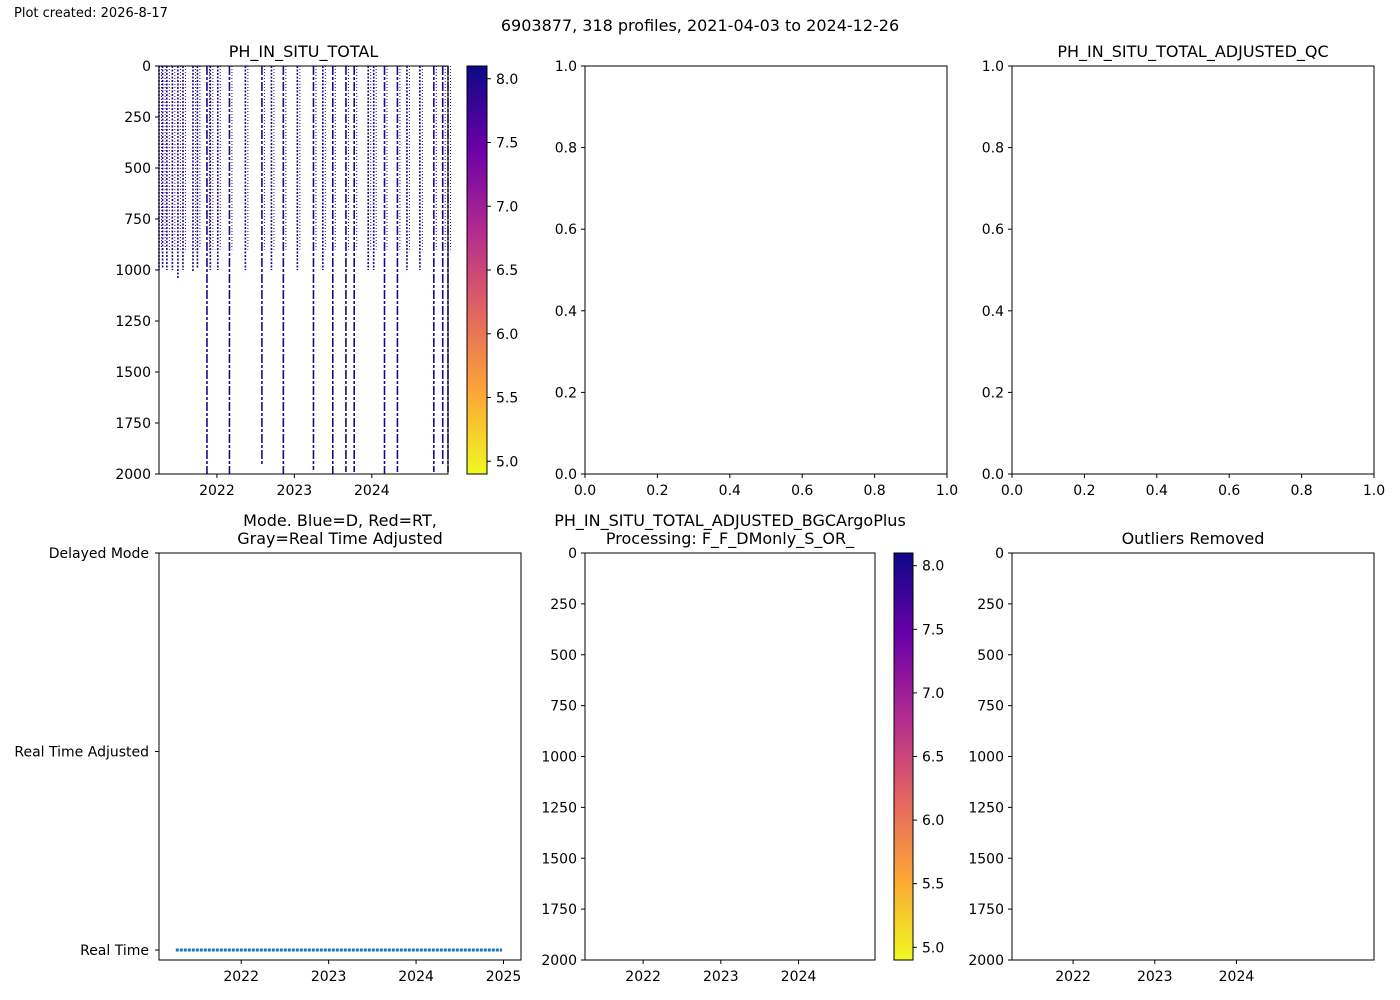  Describe the element at coordinates (1157, 491) in the screenshot. I see `qc-xtick-label: 0.4` at that location.